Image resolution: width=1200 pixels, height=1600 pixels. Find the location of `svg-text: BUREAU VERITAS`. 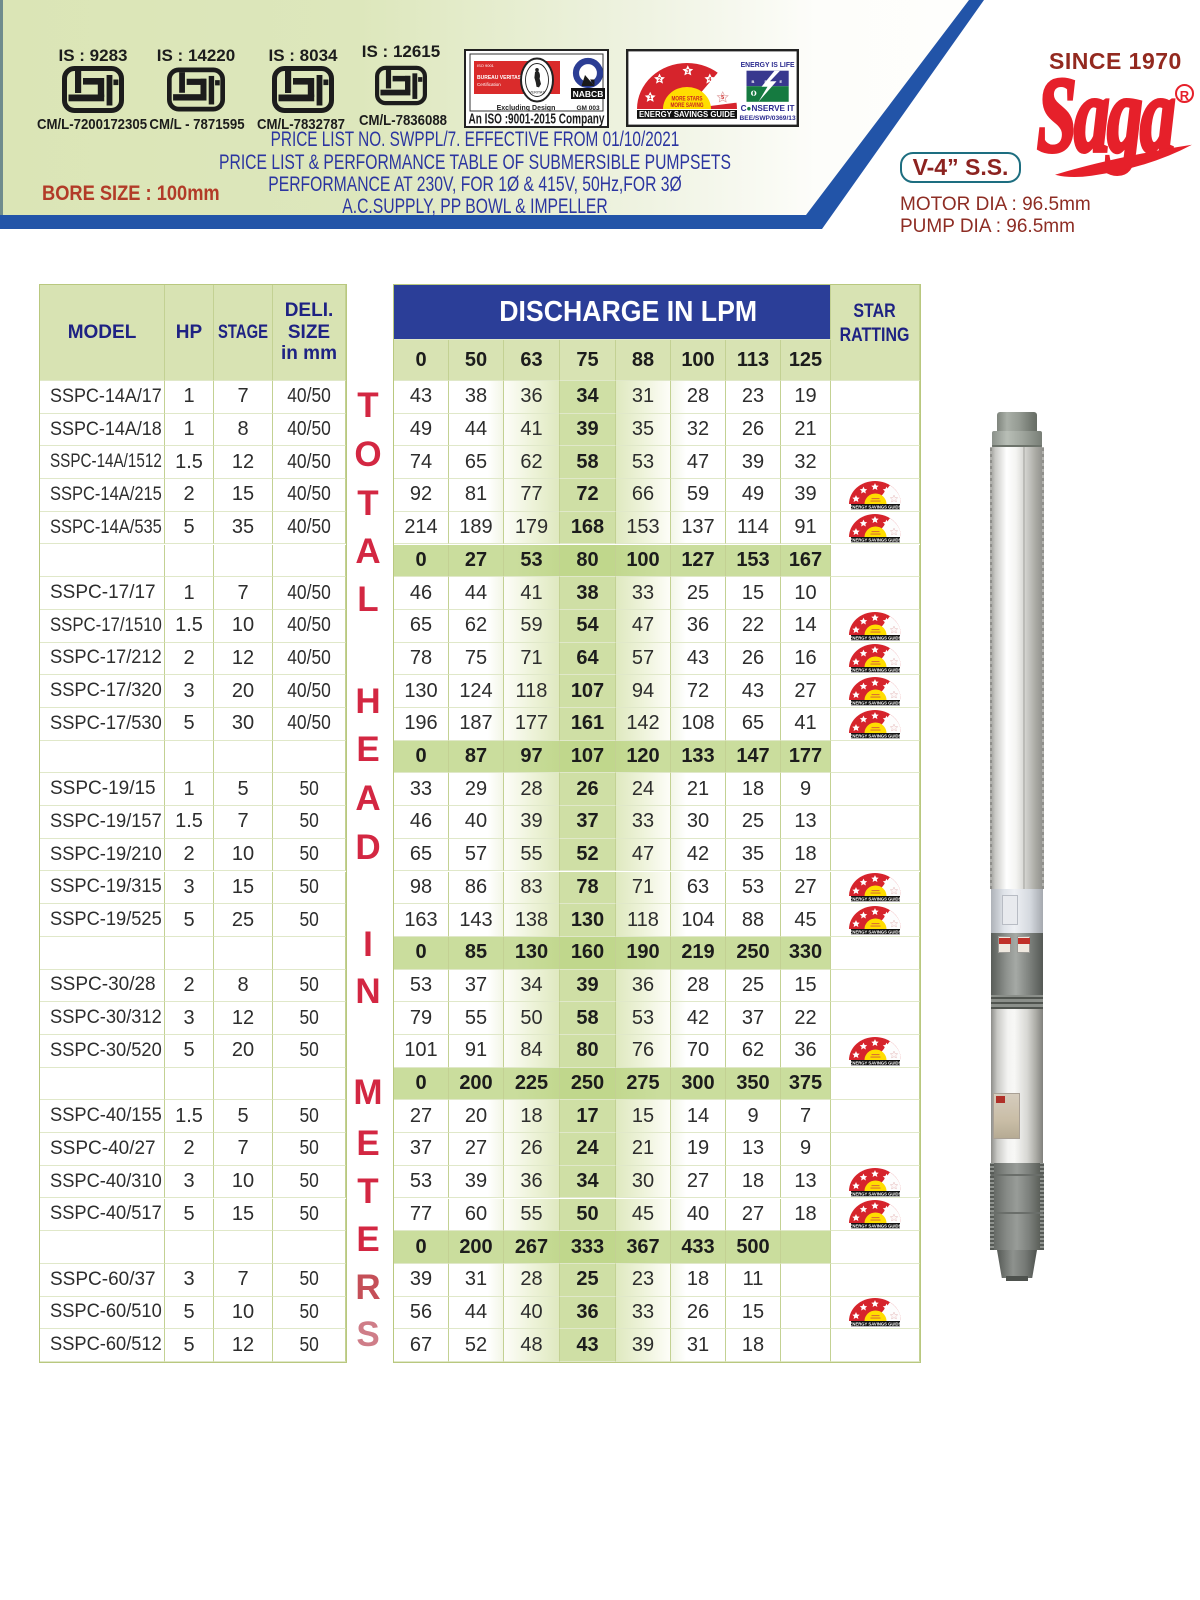

svg-text: BUREAU VERITAS is located at coordinates (499, 78).